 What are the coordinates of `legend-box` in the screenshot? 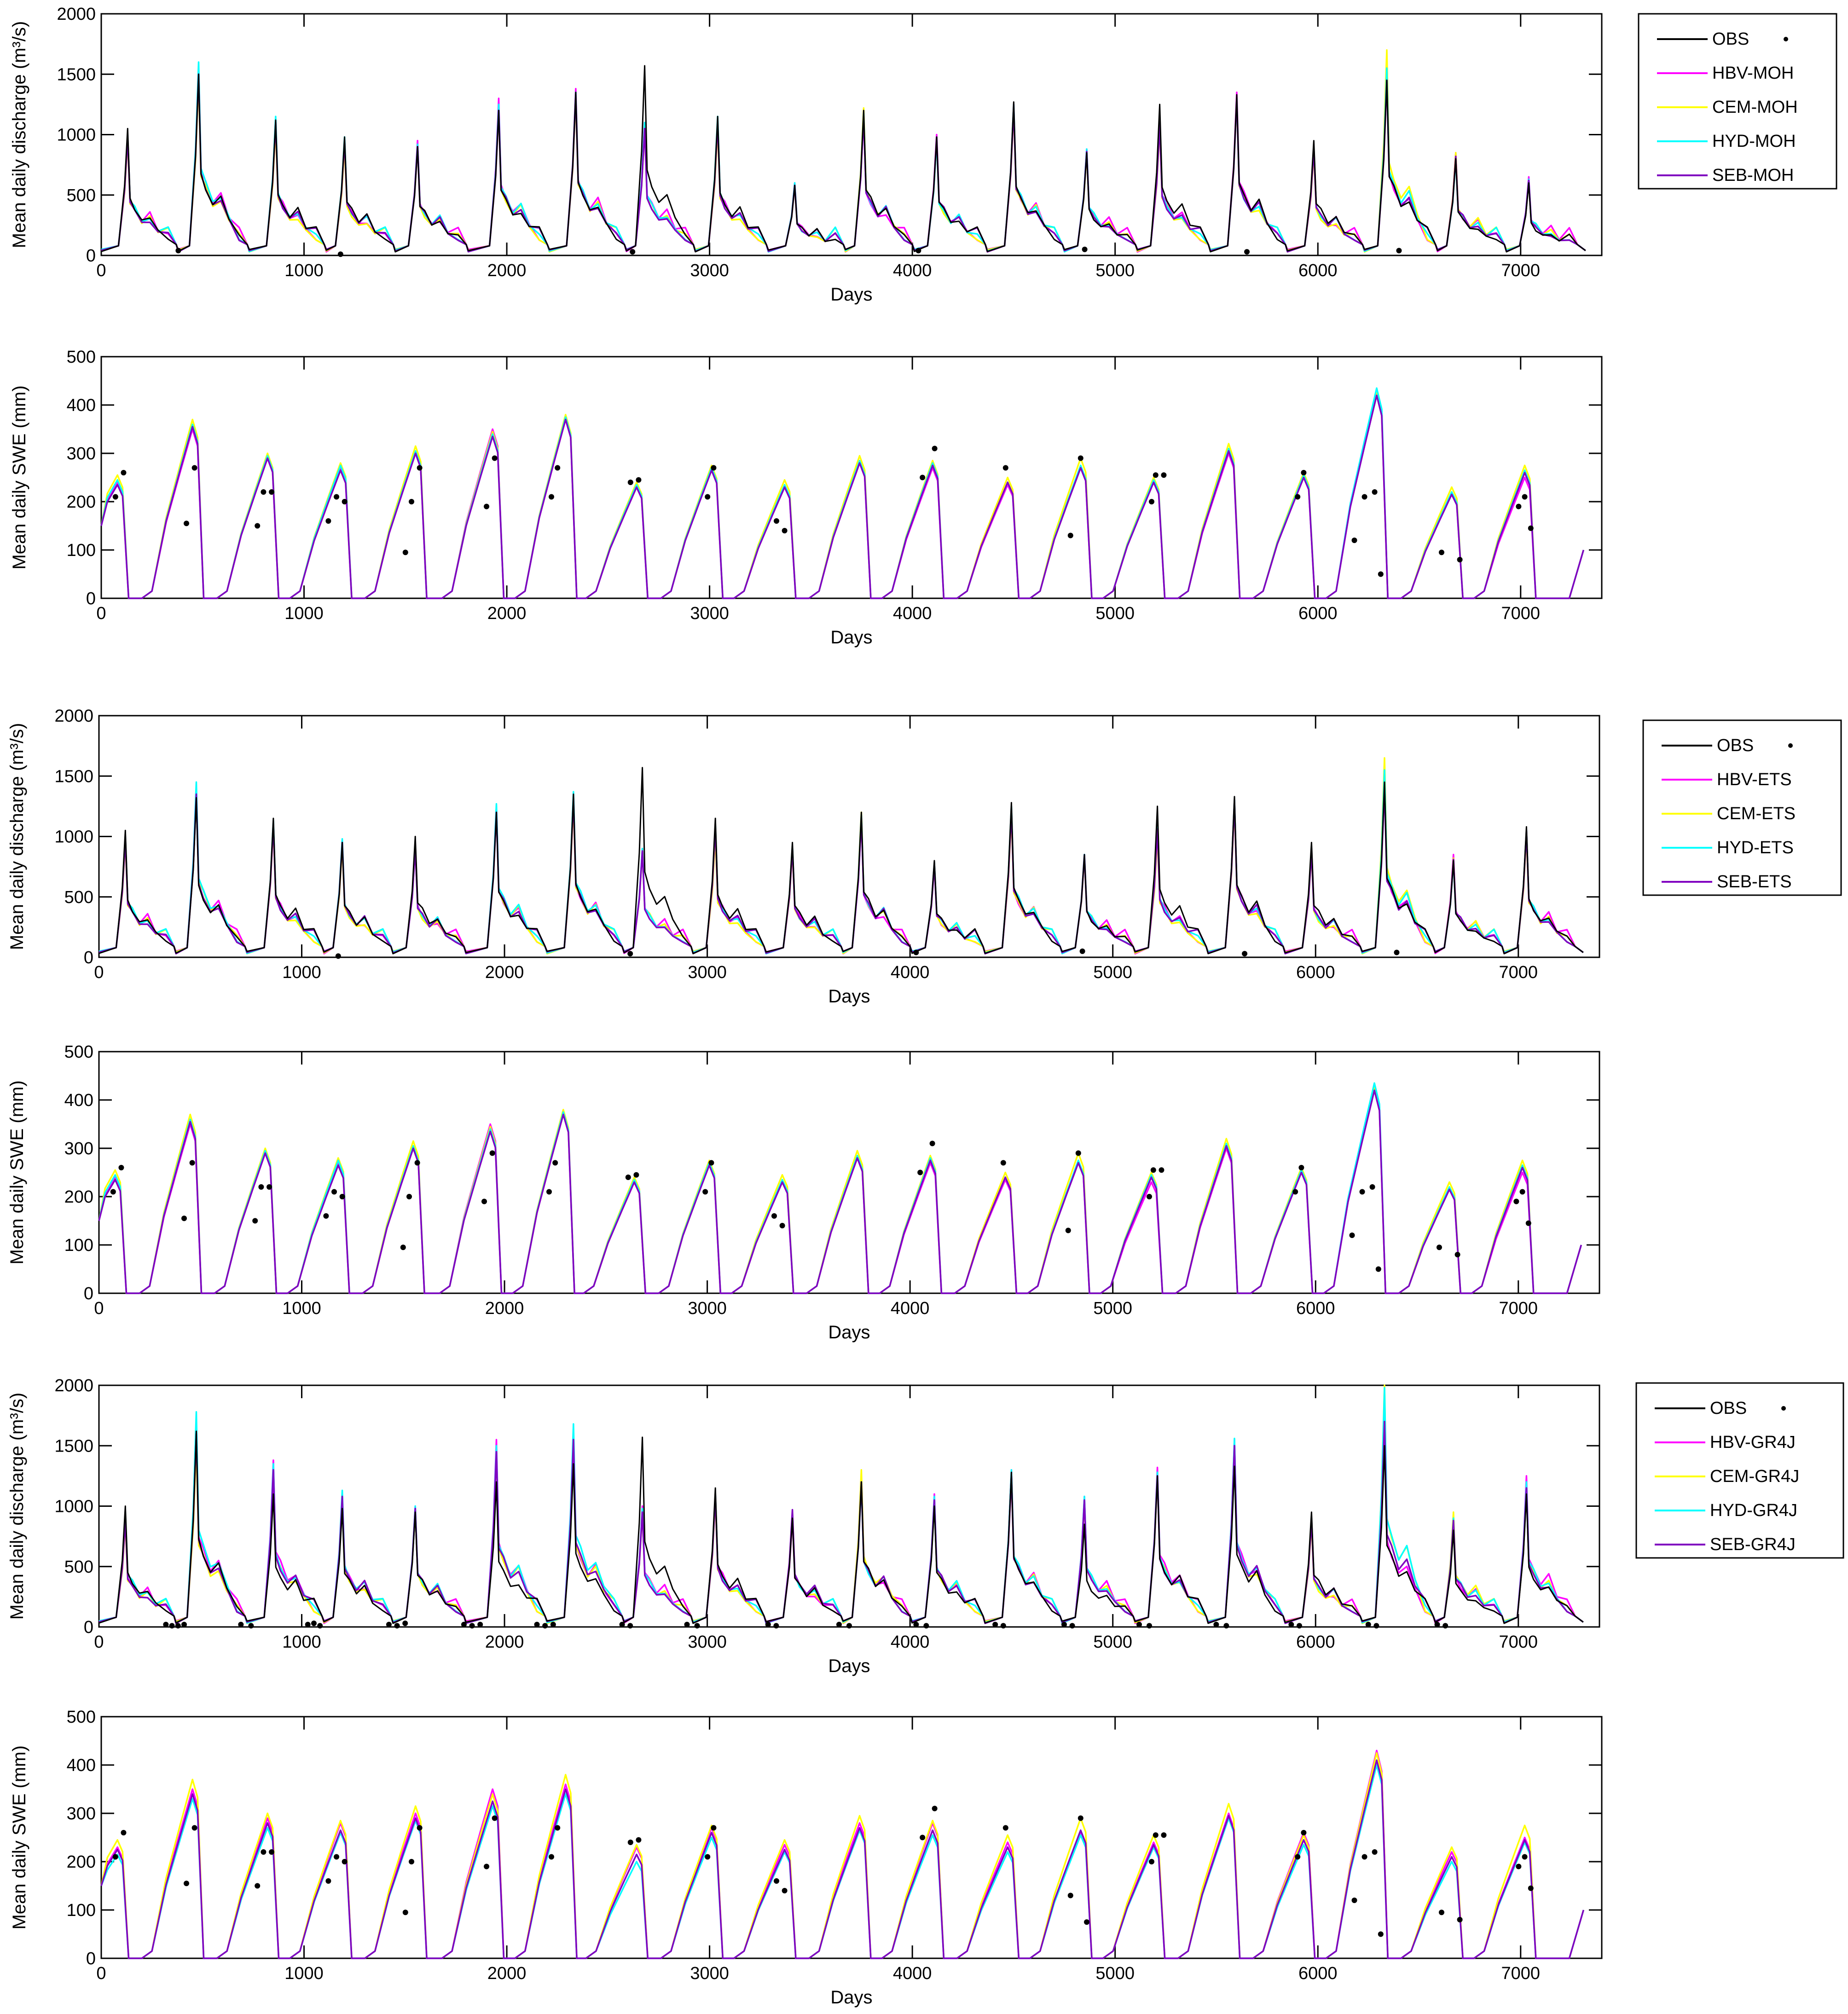 It's located at (1737, 101).